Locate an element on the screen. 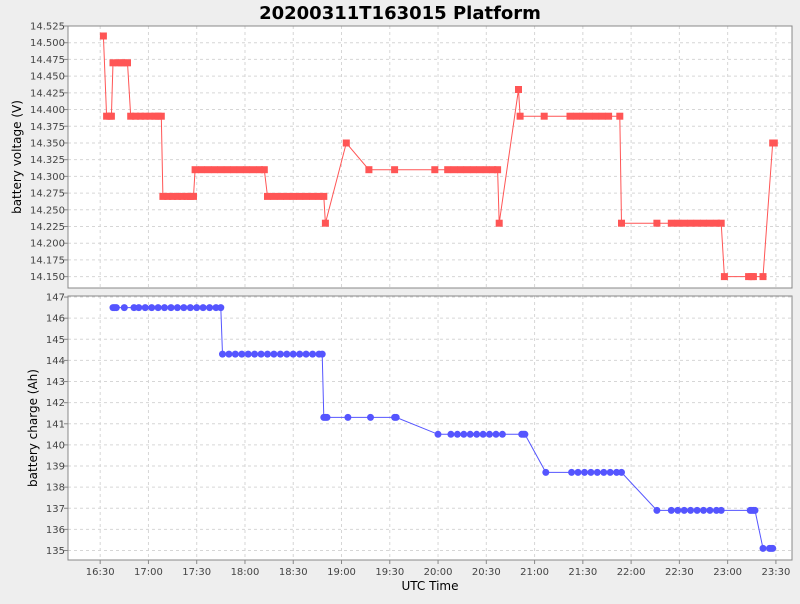  charge-y-tick-label: 145 is located at coordinates (55, 340).